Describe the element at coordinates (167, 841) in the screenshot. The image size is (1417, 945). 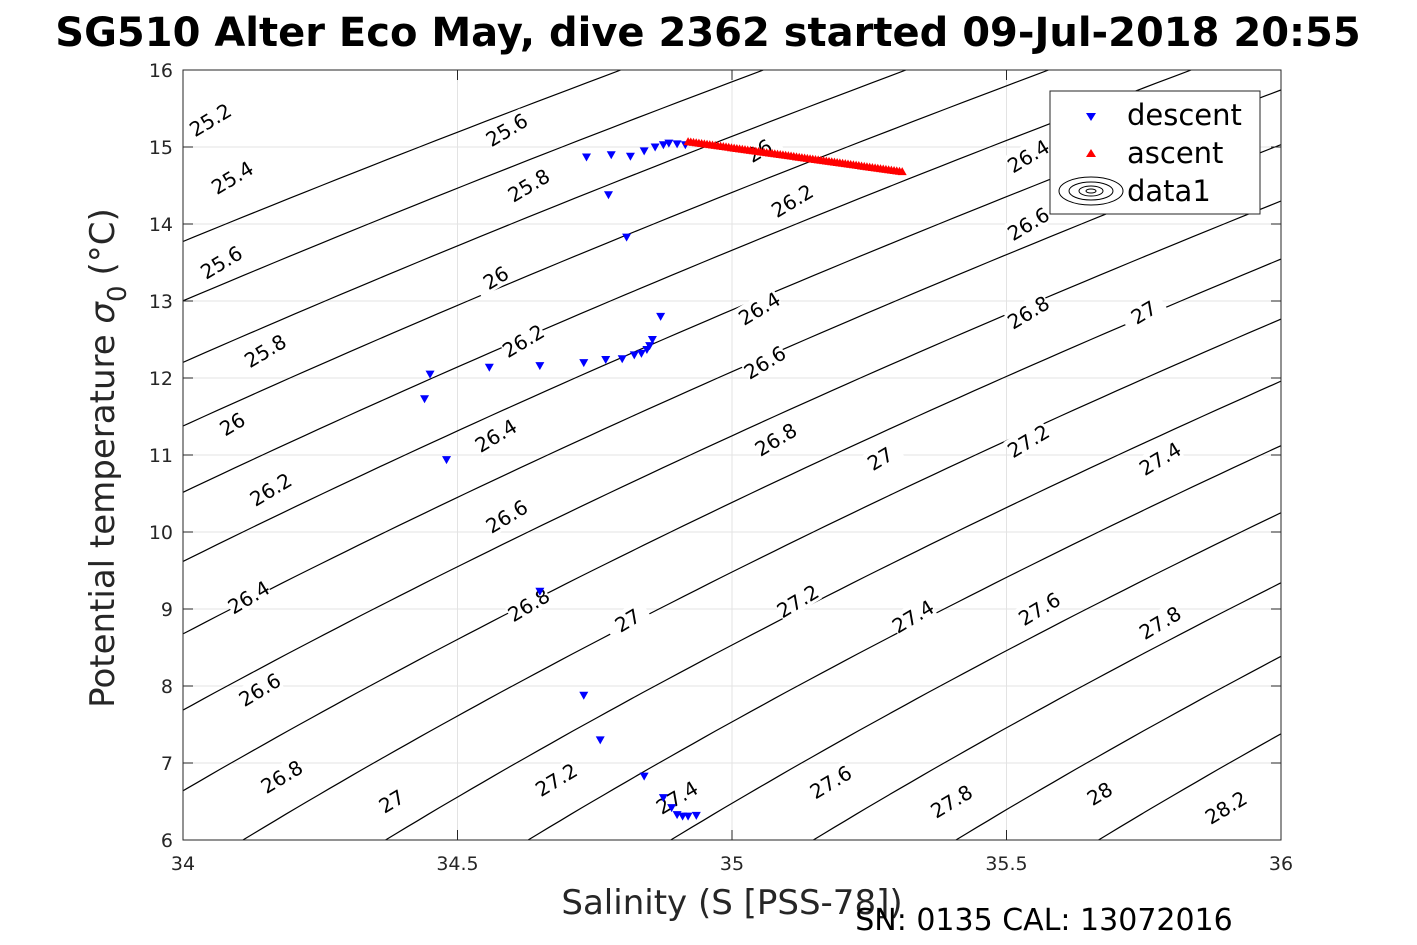
I see `y-tick-label: 6` at that location.